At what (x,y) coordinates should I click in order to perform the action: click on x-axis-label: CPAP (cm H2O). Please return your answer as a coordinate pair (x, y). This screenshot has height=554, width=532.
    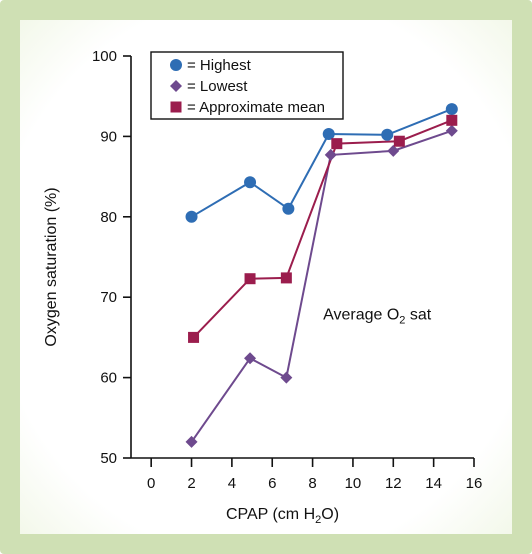
    Looking at the image, I should click on (282, 516).